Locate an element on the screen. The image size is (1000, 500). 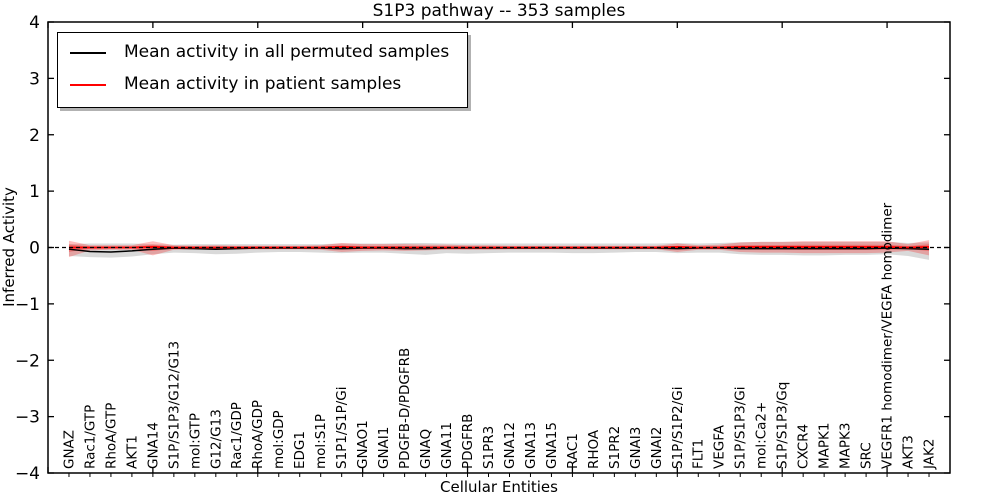
x-tick-label: MAPK3 is located at coordinates (846, 446).